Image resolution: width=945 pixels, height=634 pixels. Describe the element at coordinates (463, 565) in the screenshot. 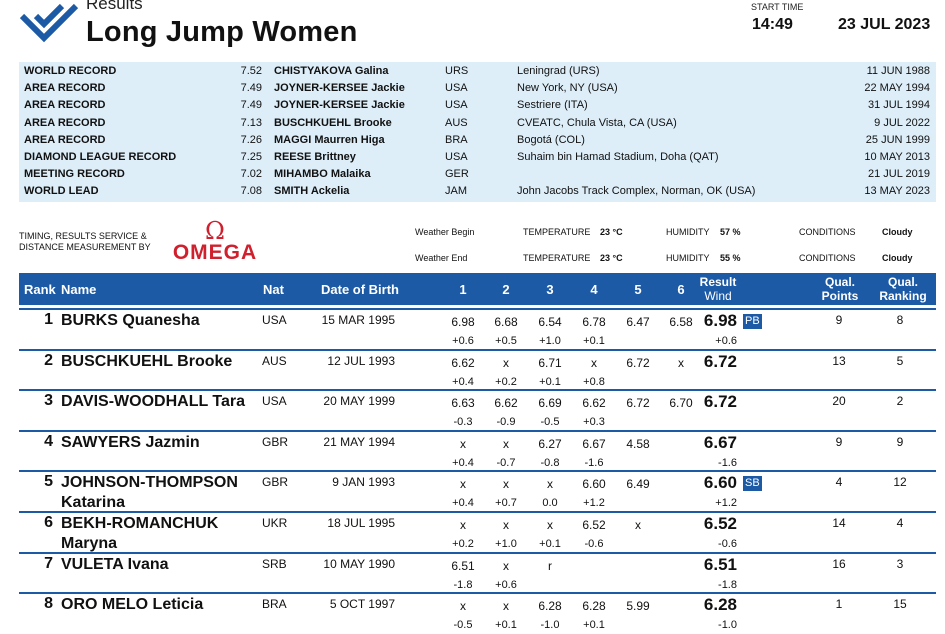

I see `attempt-cell: 6.51` at that location.